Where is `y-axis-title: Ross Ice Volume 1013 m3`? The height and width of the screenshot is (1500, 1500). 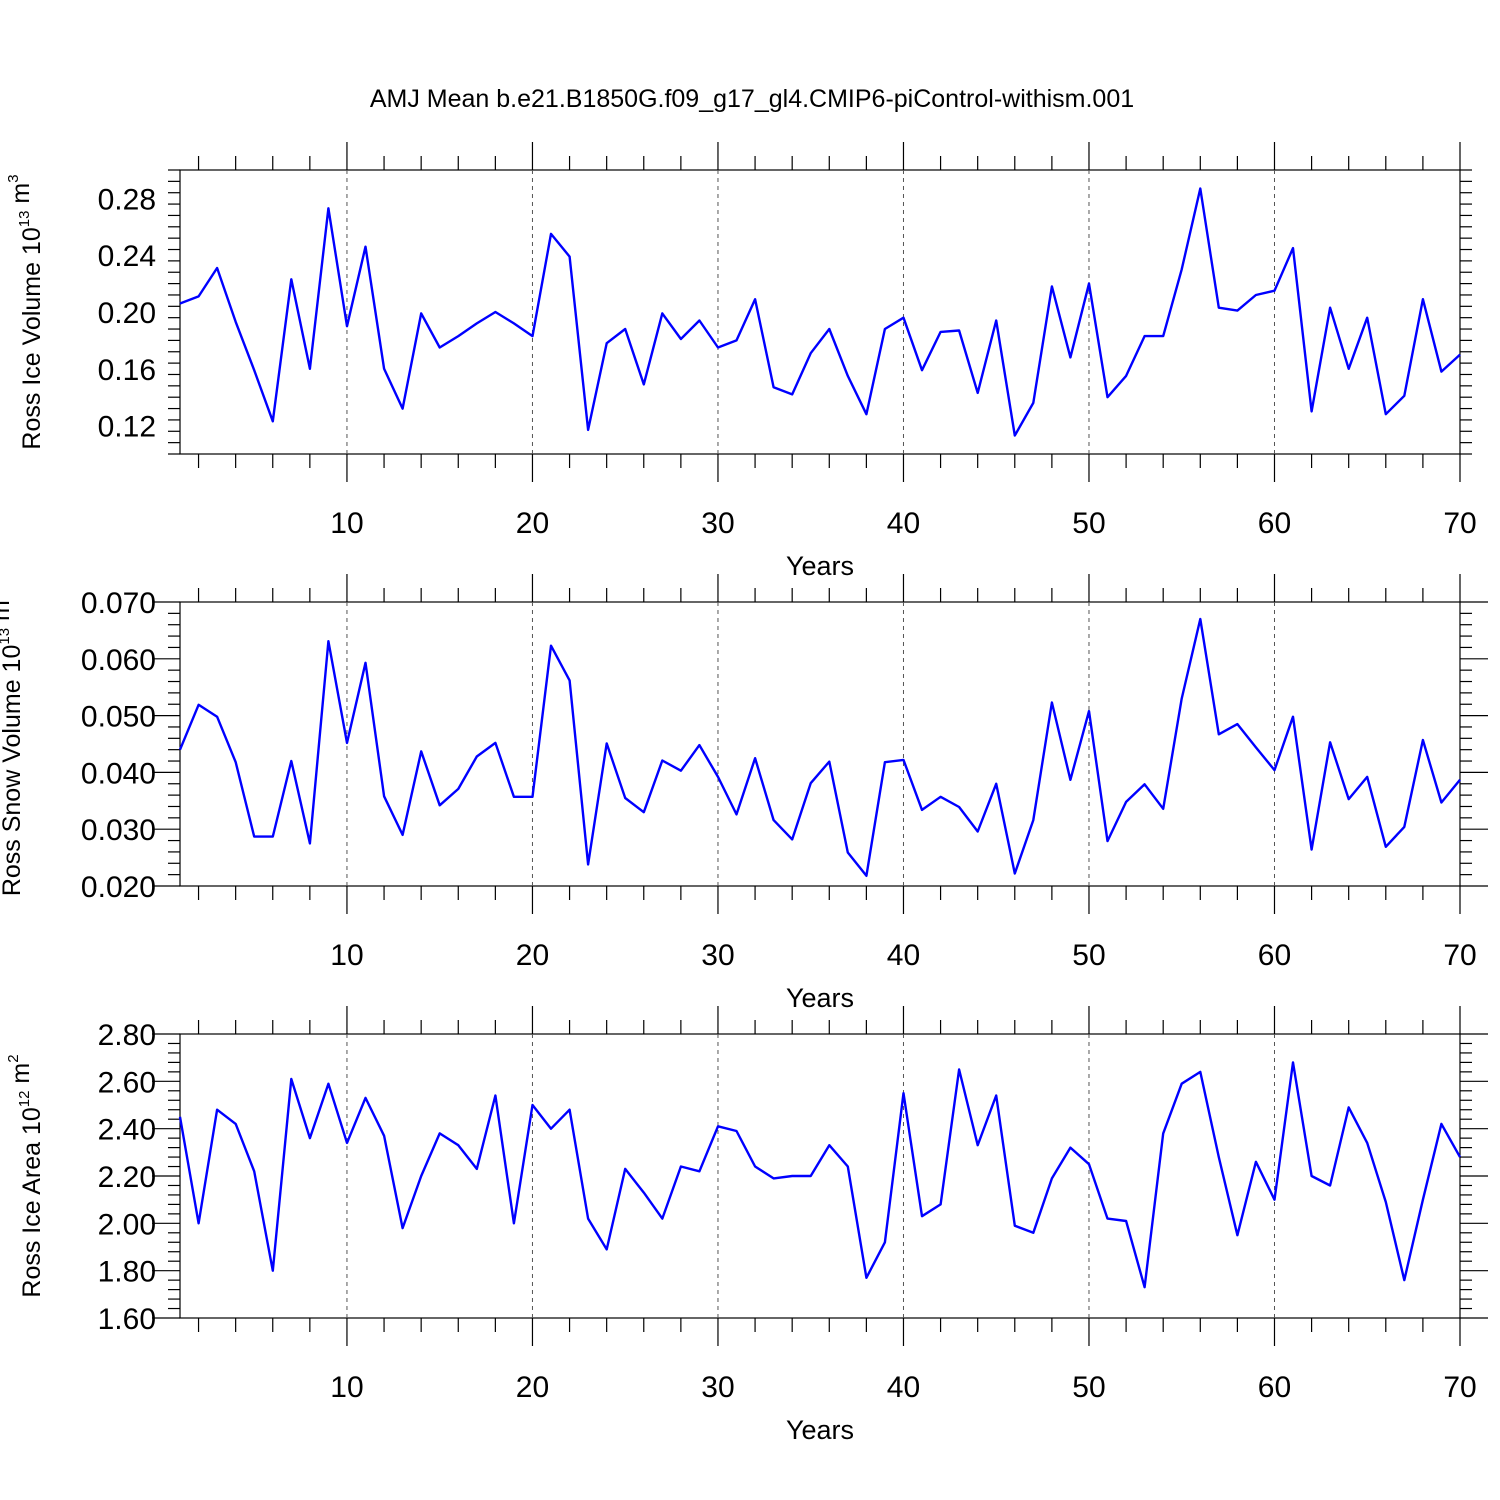 y-axis-title: Ross Ice Volume 1013 m3 is located at coordinates (25, 311).